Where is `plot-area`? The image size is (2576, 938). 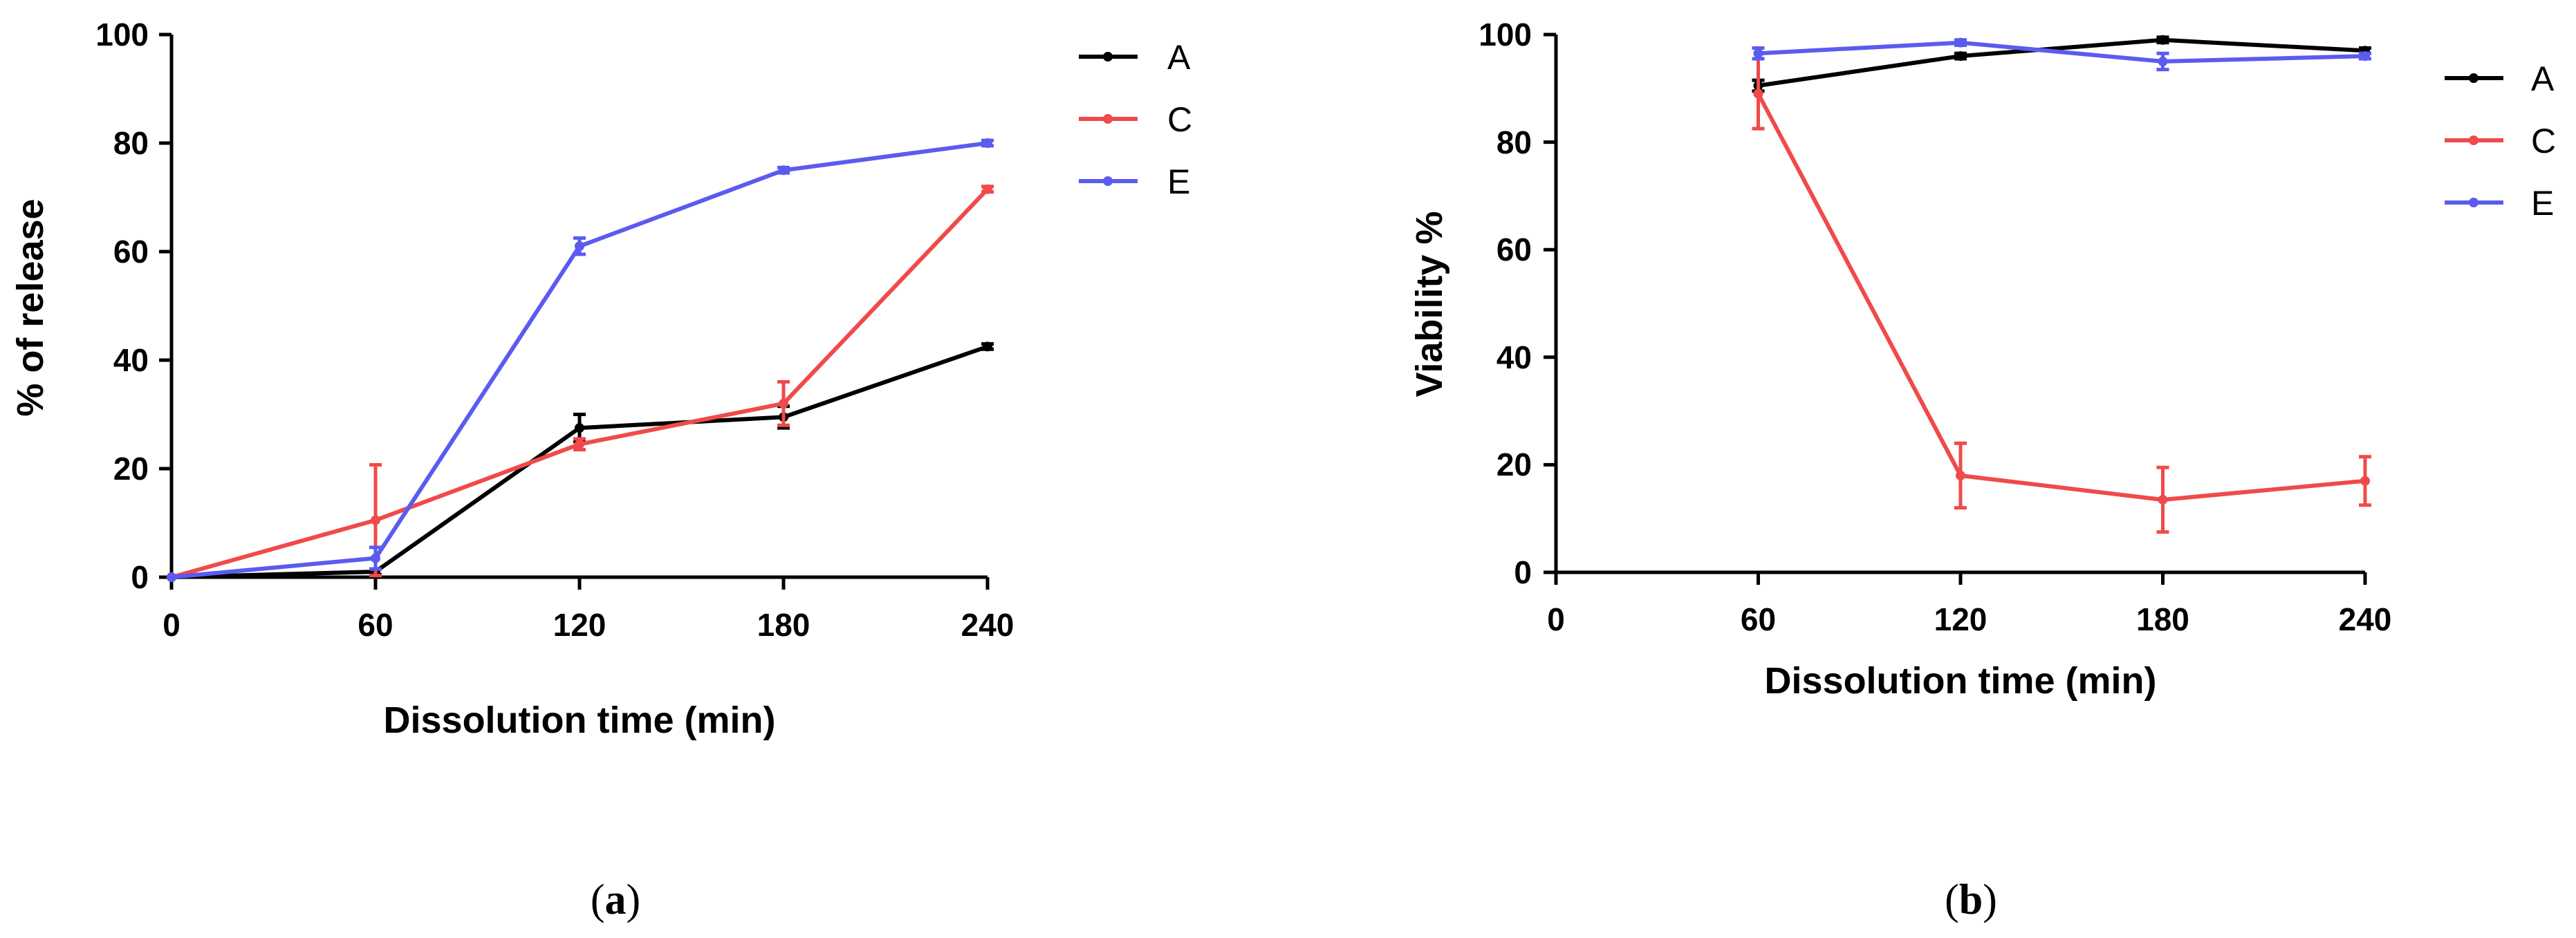 plot-area is located at coordinates (2062, 284).